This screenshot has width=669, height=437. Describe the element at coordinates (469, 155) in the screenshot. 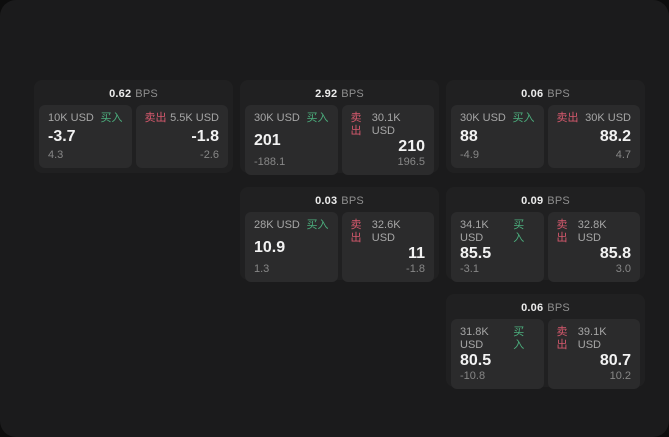

I see `buy-change: -4.9` at that location.